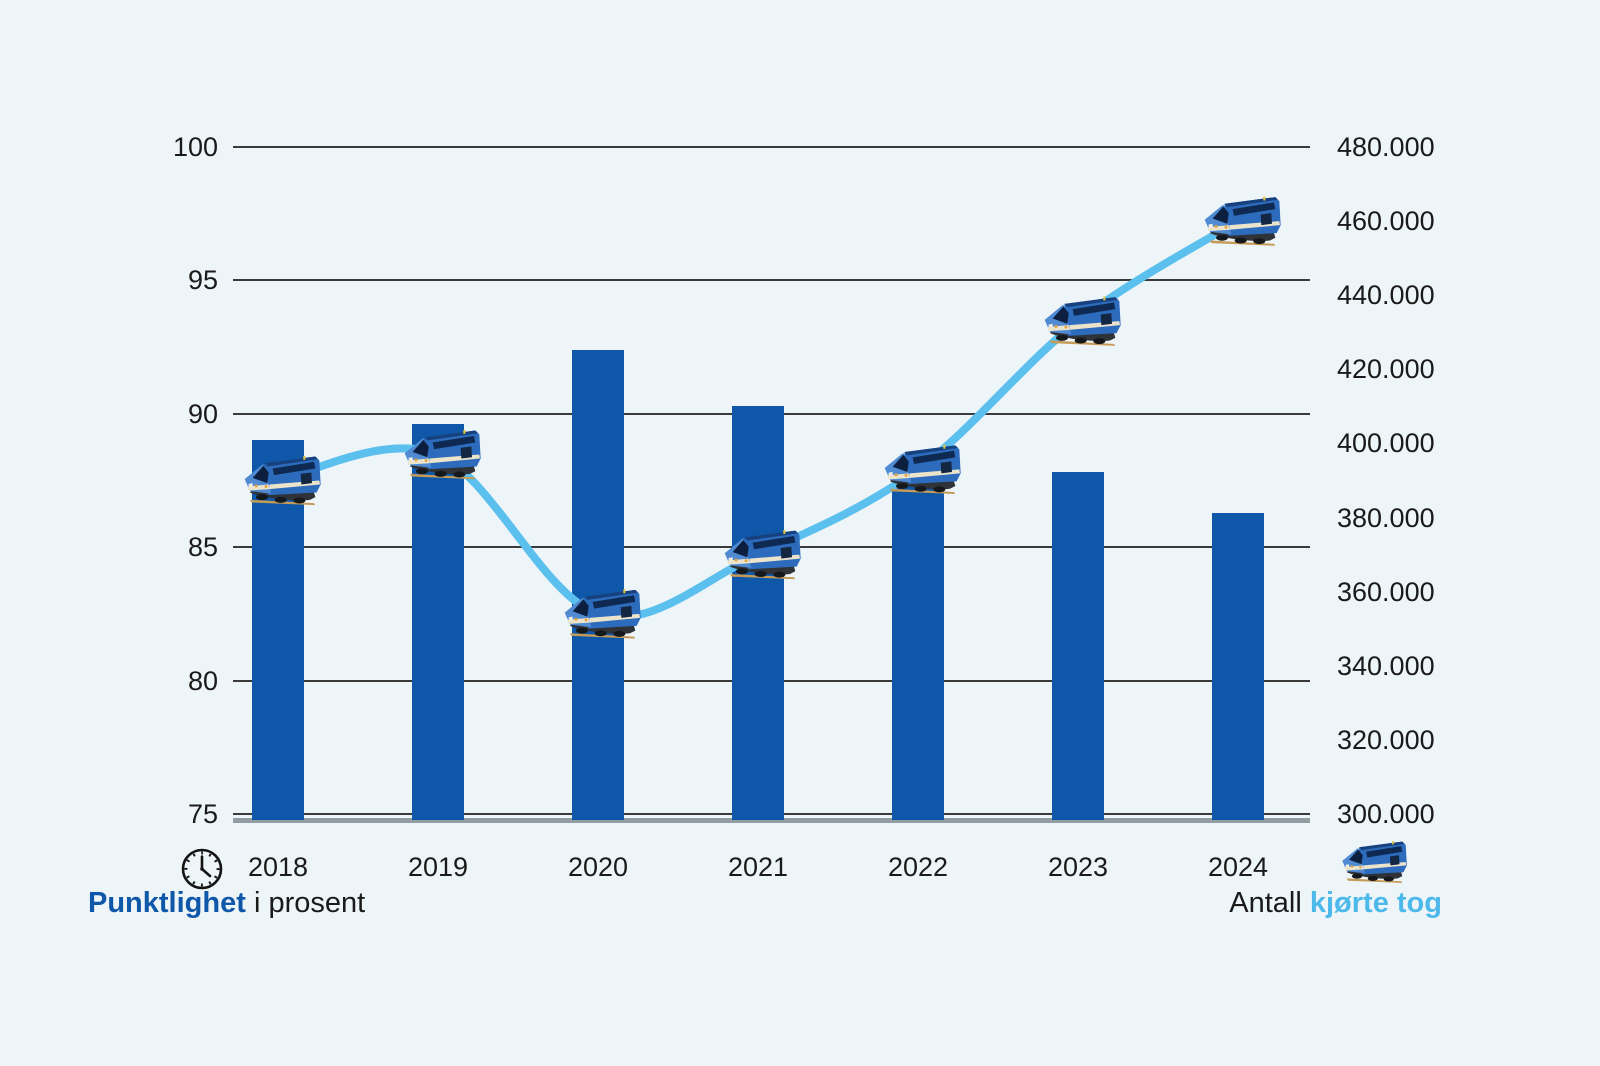  I want to click on bar-2020, so click(598, 584).